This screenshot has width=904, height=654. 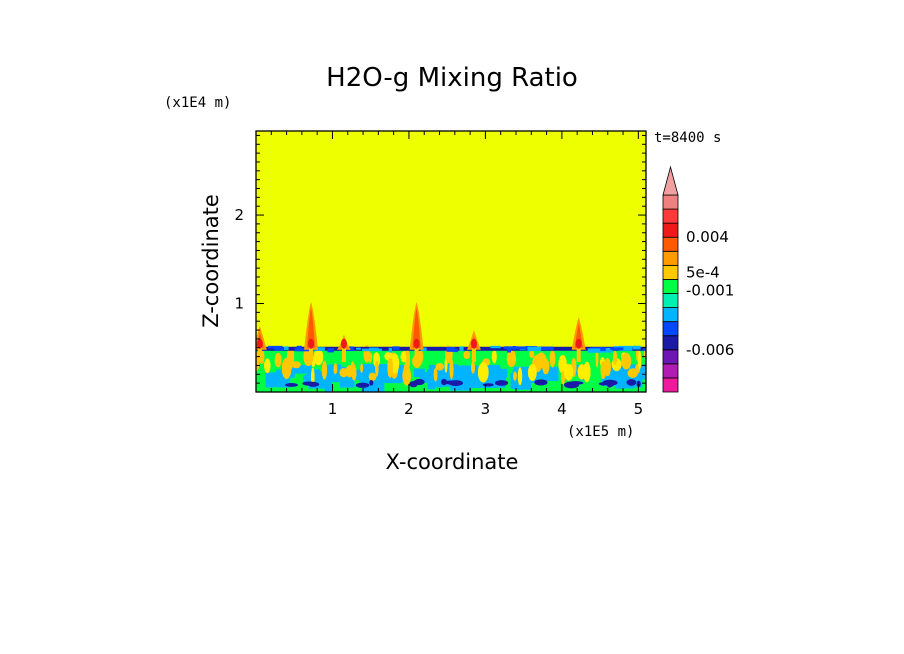 What do you see at coordinates (473, 343) in the screenshot?
I see `plume-base` at bounding box center [473, 343].